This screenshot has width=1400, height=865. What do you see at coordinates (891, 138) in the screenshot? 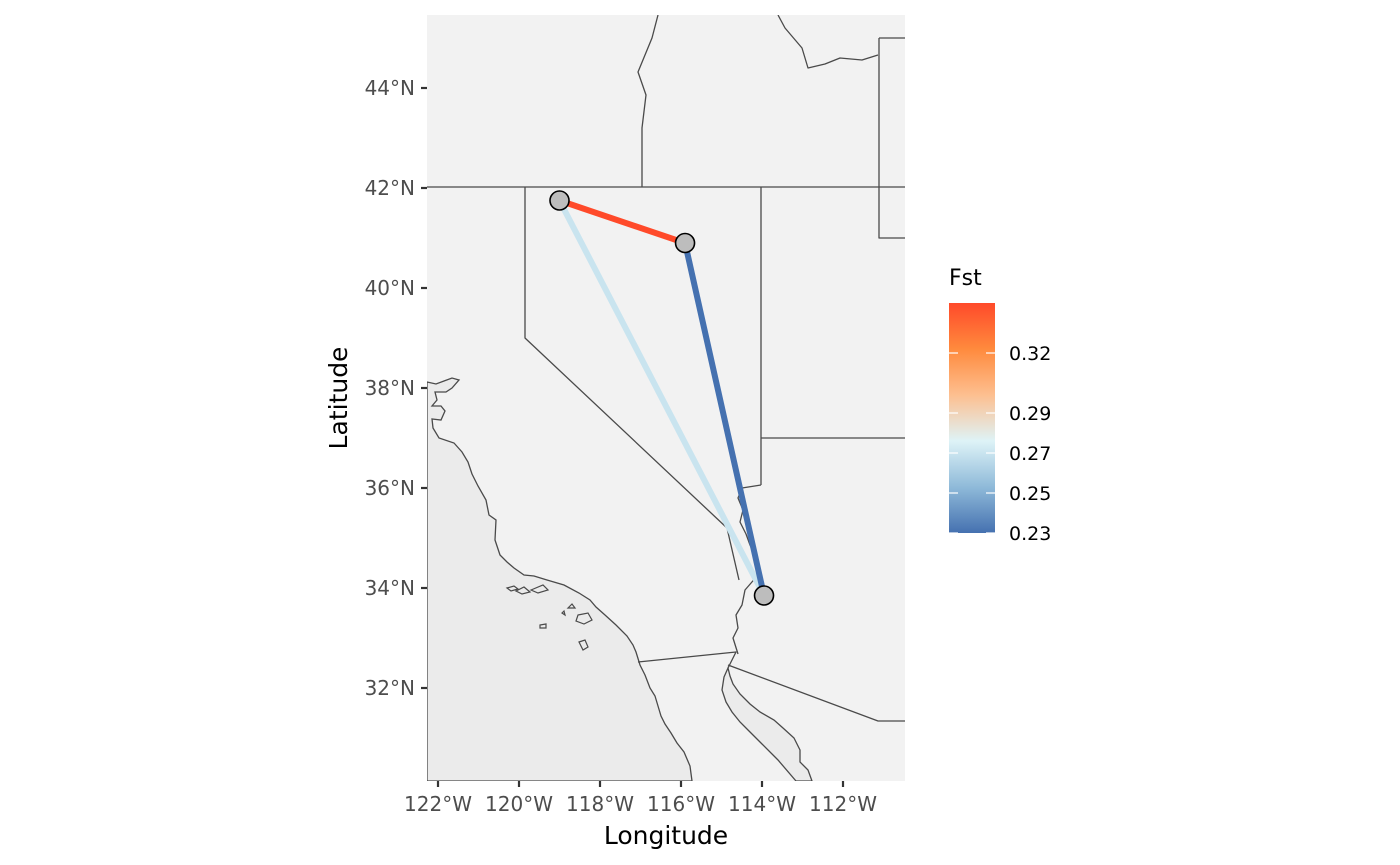
I see `wyoming-border` at bounding box center [891, 138].